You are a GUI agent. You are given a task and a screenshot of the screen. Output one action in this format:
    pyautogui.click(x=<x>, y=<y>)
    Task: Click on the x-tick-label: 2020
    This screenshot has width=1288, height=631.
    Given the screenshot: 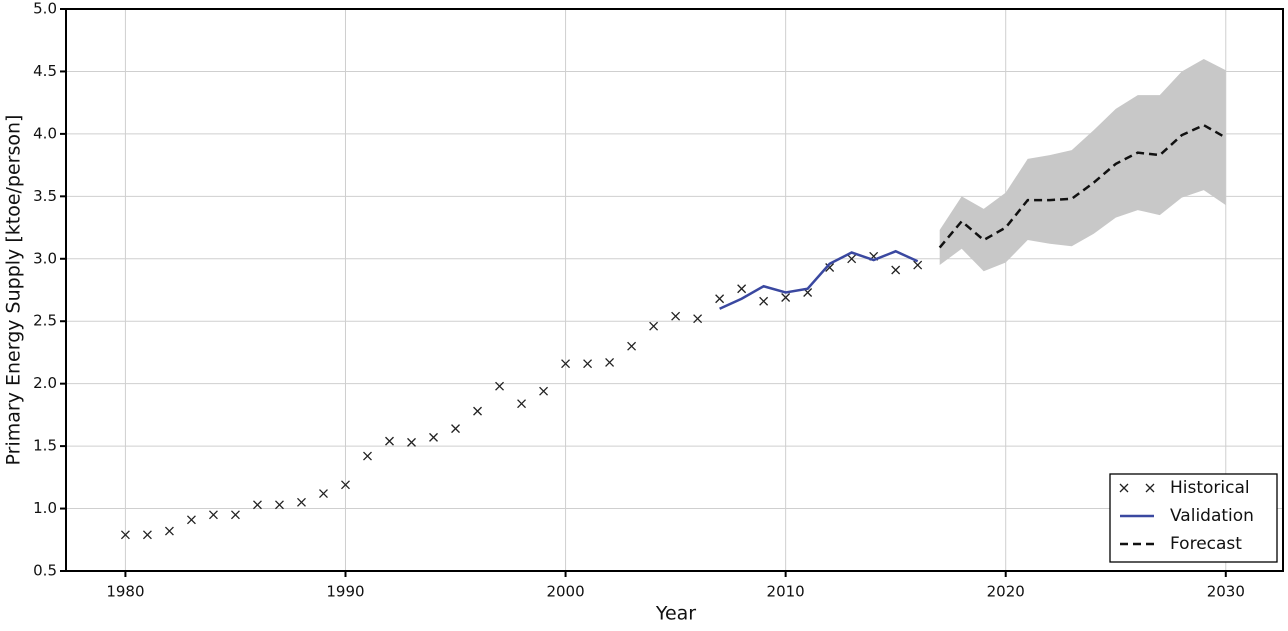 What is the action you would take?
    pyautogui.click(x=1006, y=592)
    